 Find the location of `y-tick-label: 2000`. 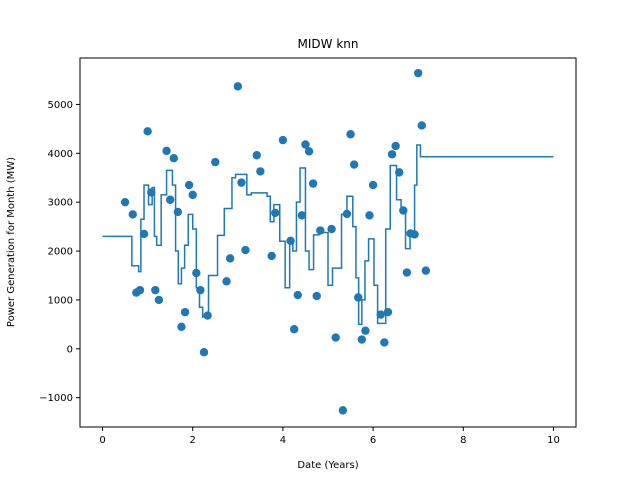

y-tick-label: 2000 is located at coordinates (60, 252).